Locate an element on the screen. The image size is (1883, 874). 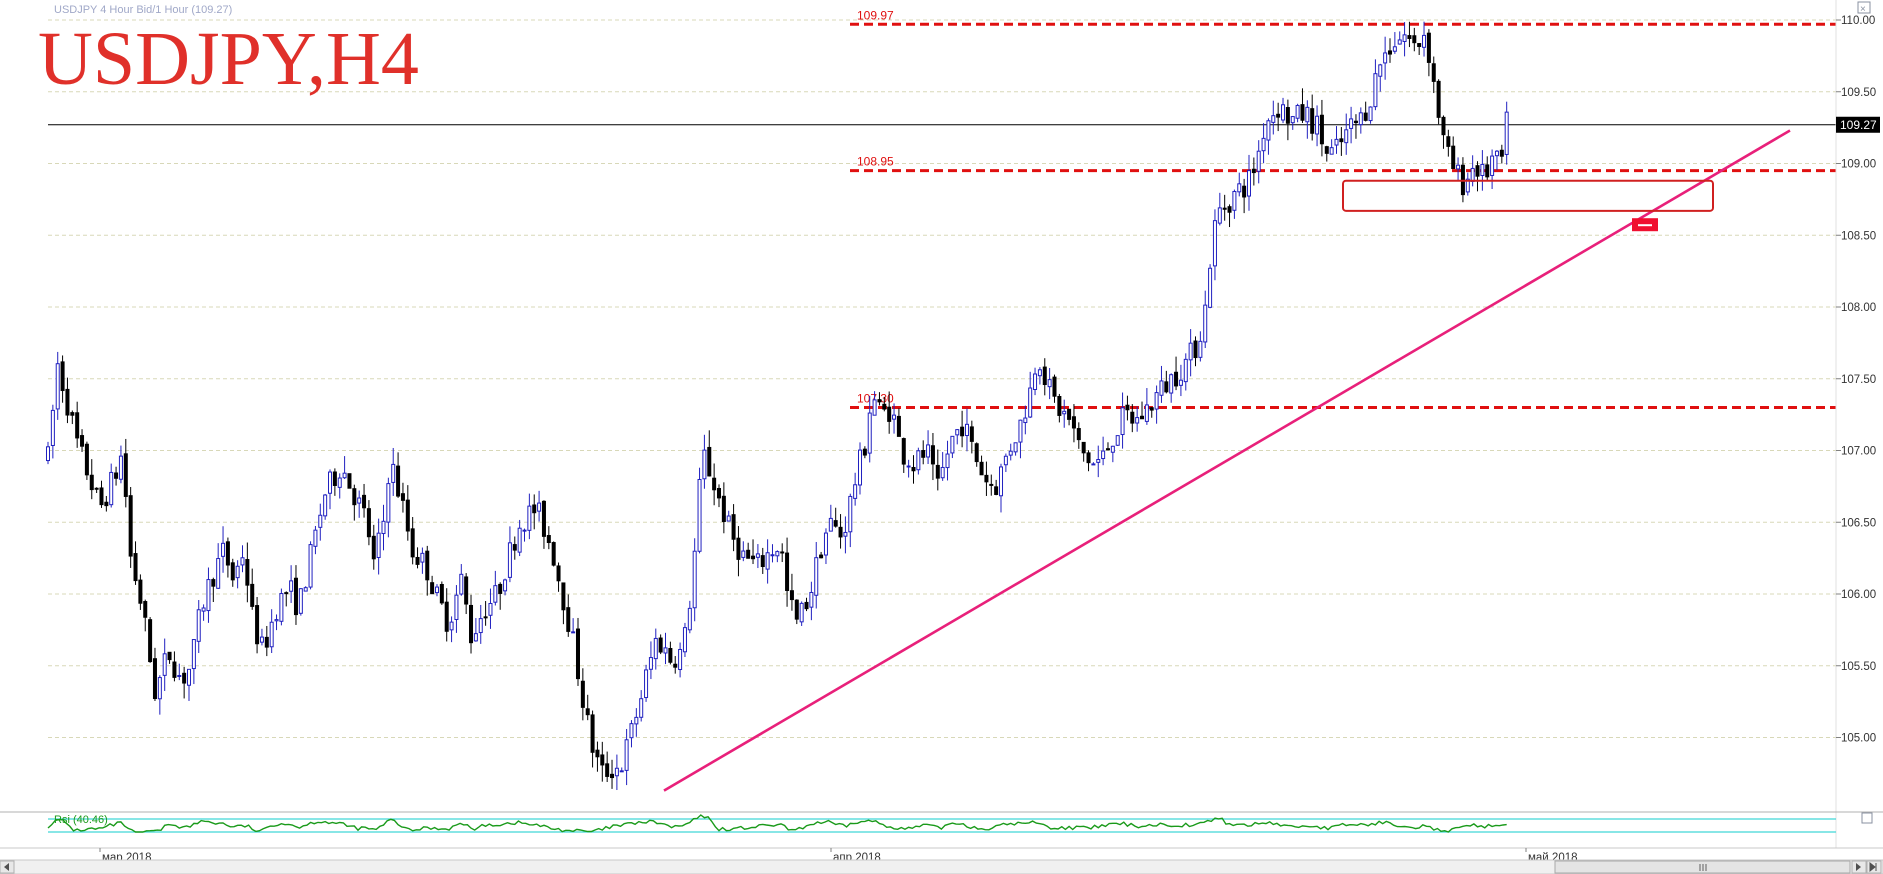
scrollbar-track is located at coordinates (941, 866).